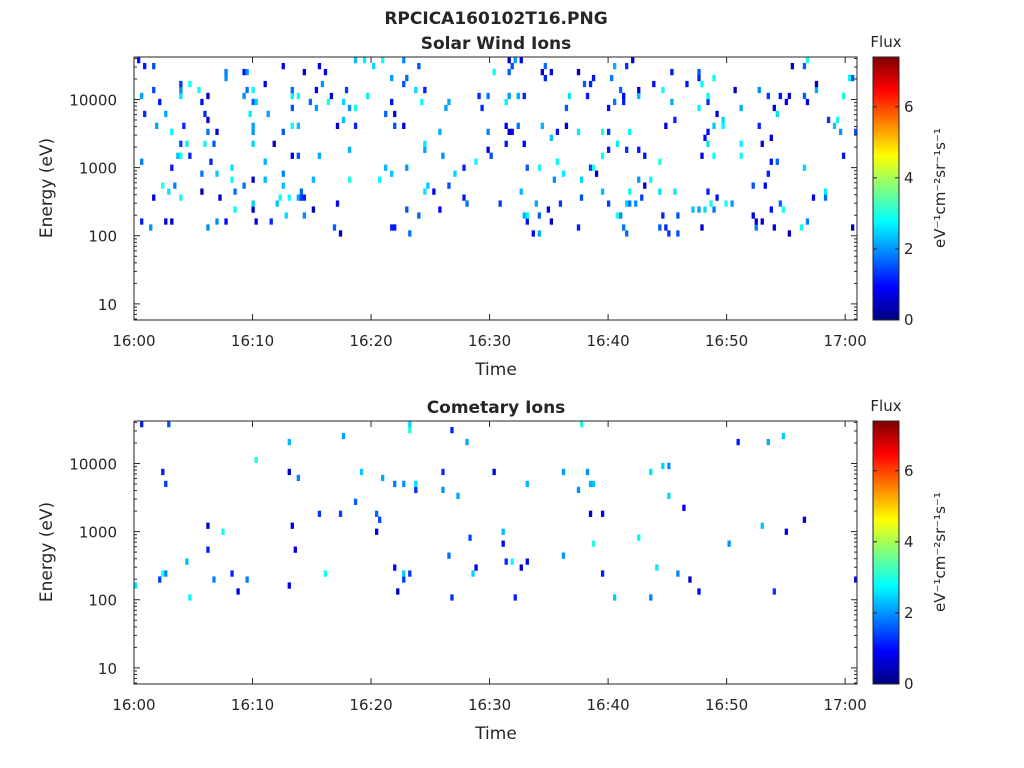 The width and height of the screenshot is (1024, 768). I want to click on colorbar-tick-label: 4, so click(909, 178).